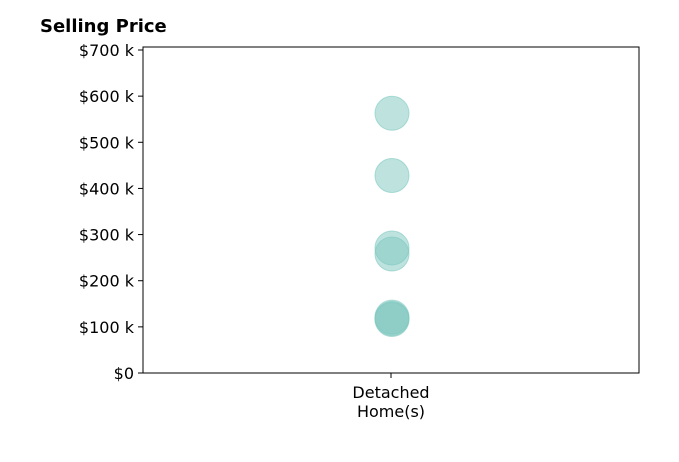  Describe the element at coordinates (391, 411) in the screenshot. I see `x-tick-label: Home(s)` at that location.